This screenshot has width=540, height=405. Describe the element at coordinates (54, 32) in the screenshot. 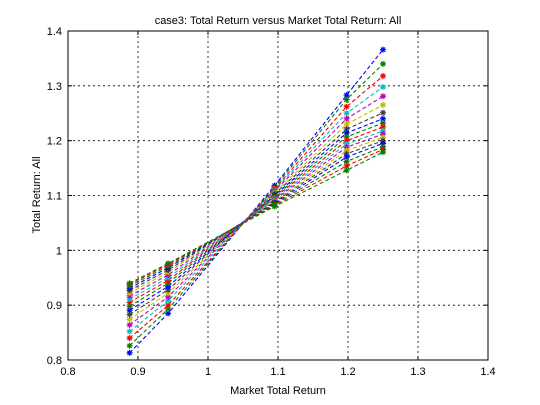

I see `y-tick-label: 1.4` at that location.